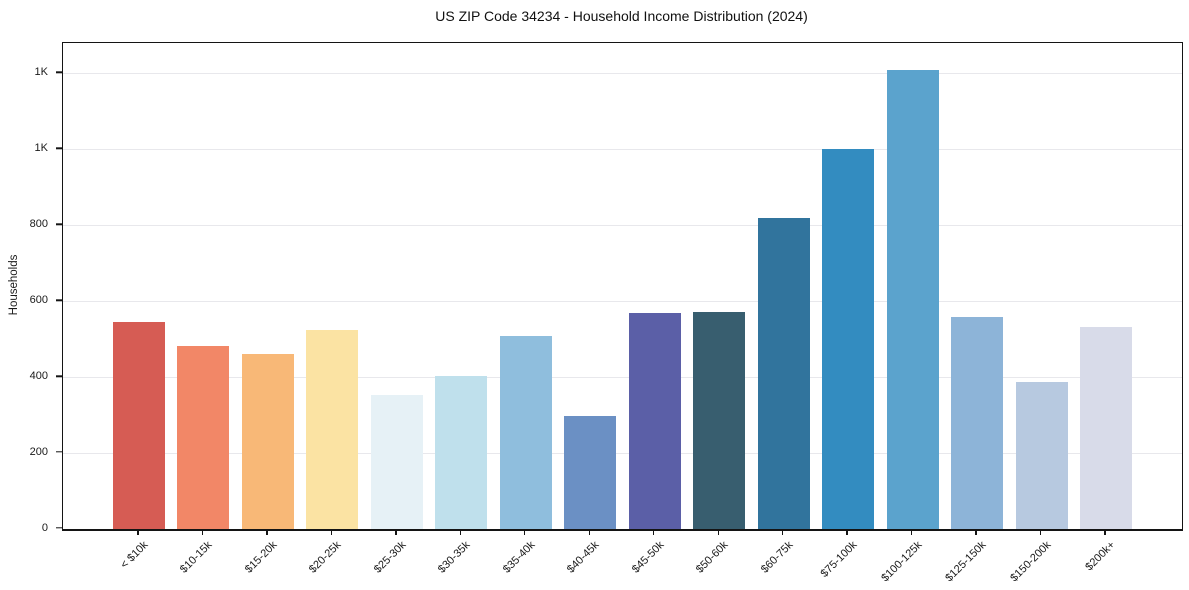 This screenshot has height=590, width=1189. I want to click on x-tick-label: $30-35k, so click(454, 557).